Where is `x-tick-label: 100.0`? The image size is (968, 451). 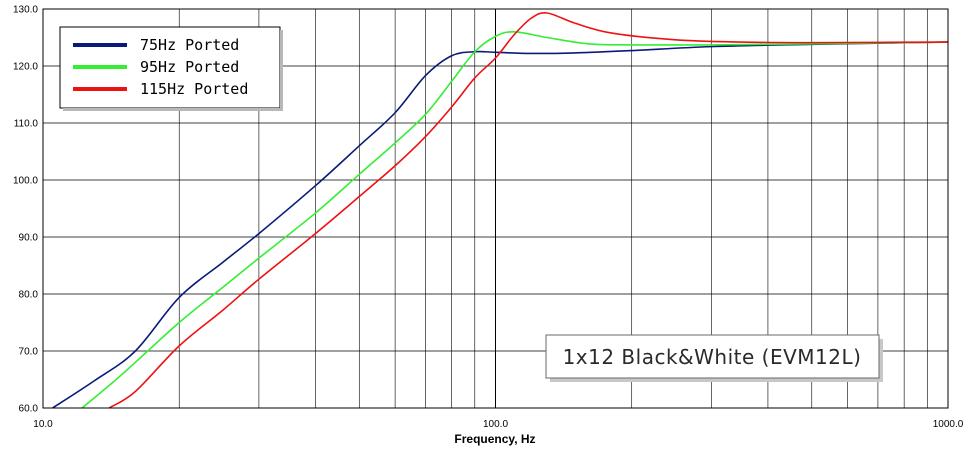 x-tick-label: 100.0 is located at coordinates (495, 424).